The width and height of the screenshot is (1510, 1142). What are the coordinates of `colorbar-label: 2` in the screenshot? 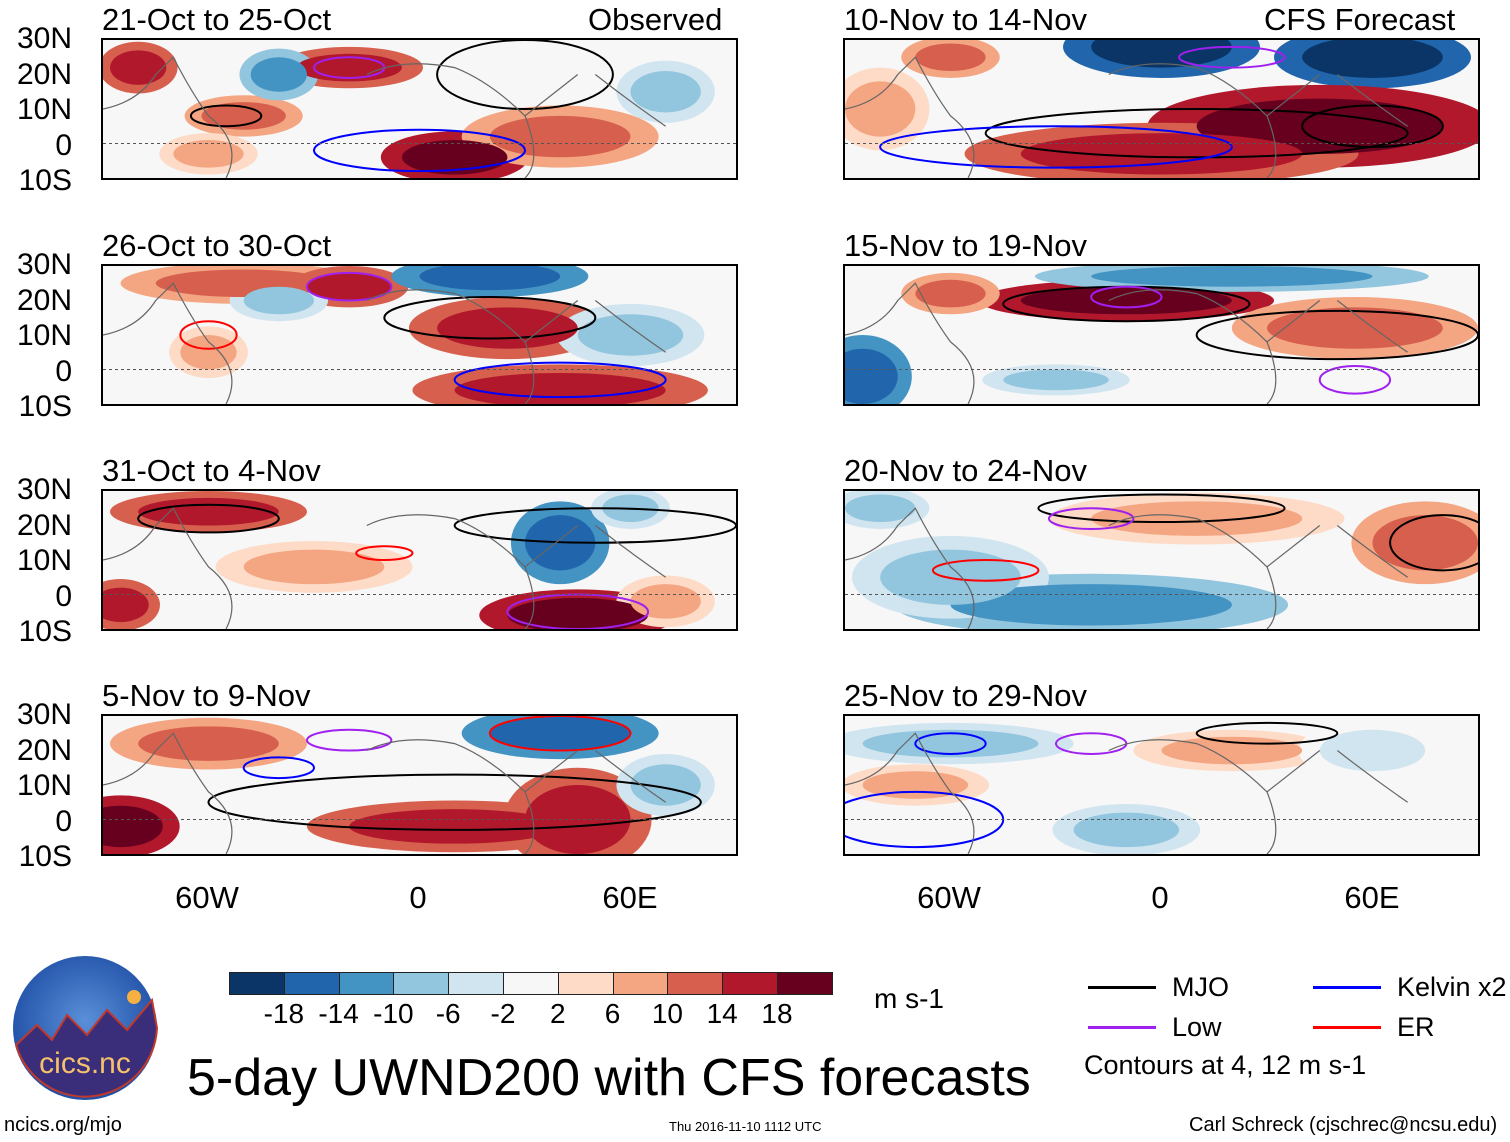 It's located at (558, 1013).